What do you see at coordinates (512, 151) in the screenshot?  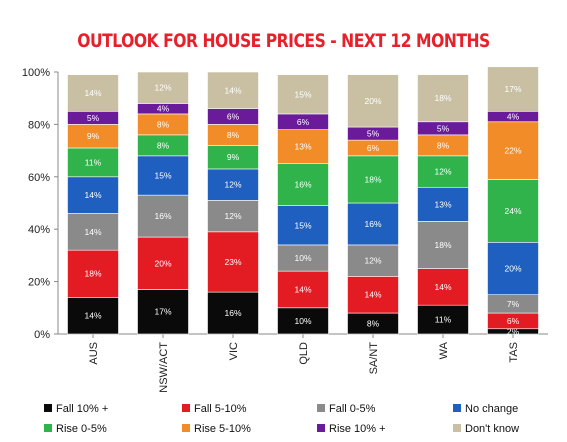 I see `data-label: 22%` at bounding box center [512, 151].